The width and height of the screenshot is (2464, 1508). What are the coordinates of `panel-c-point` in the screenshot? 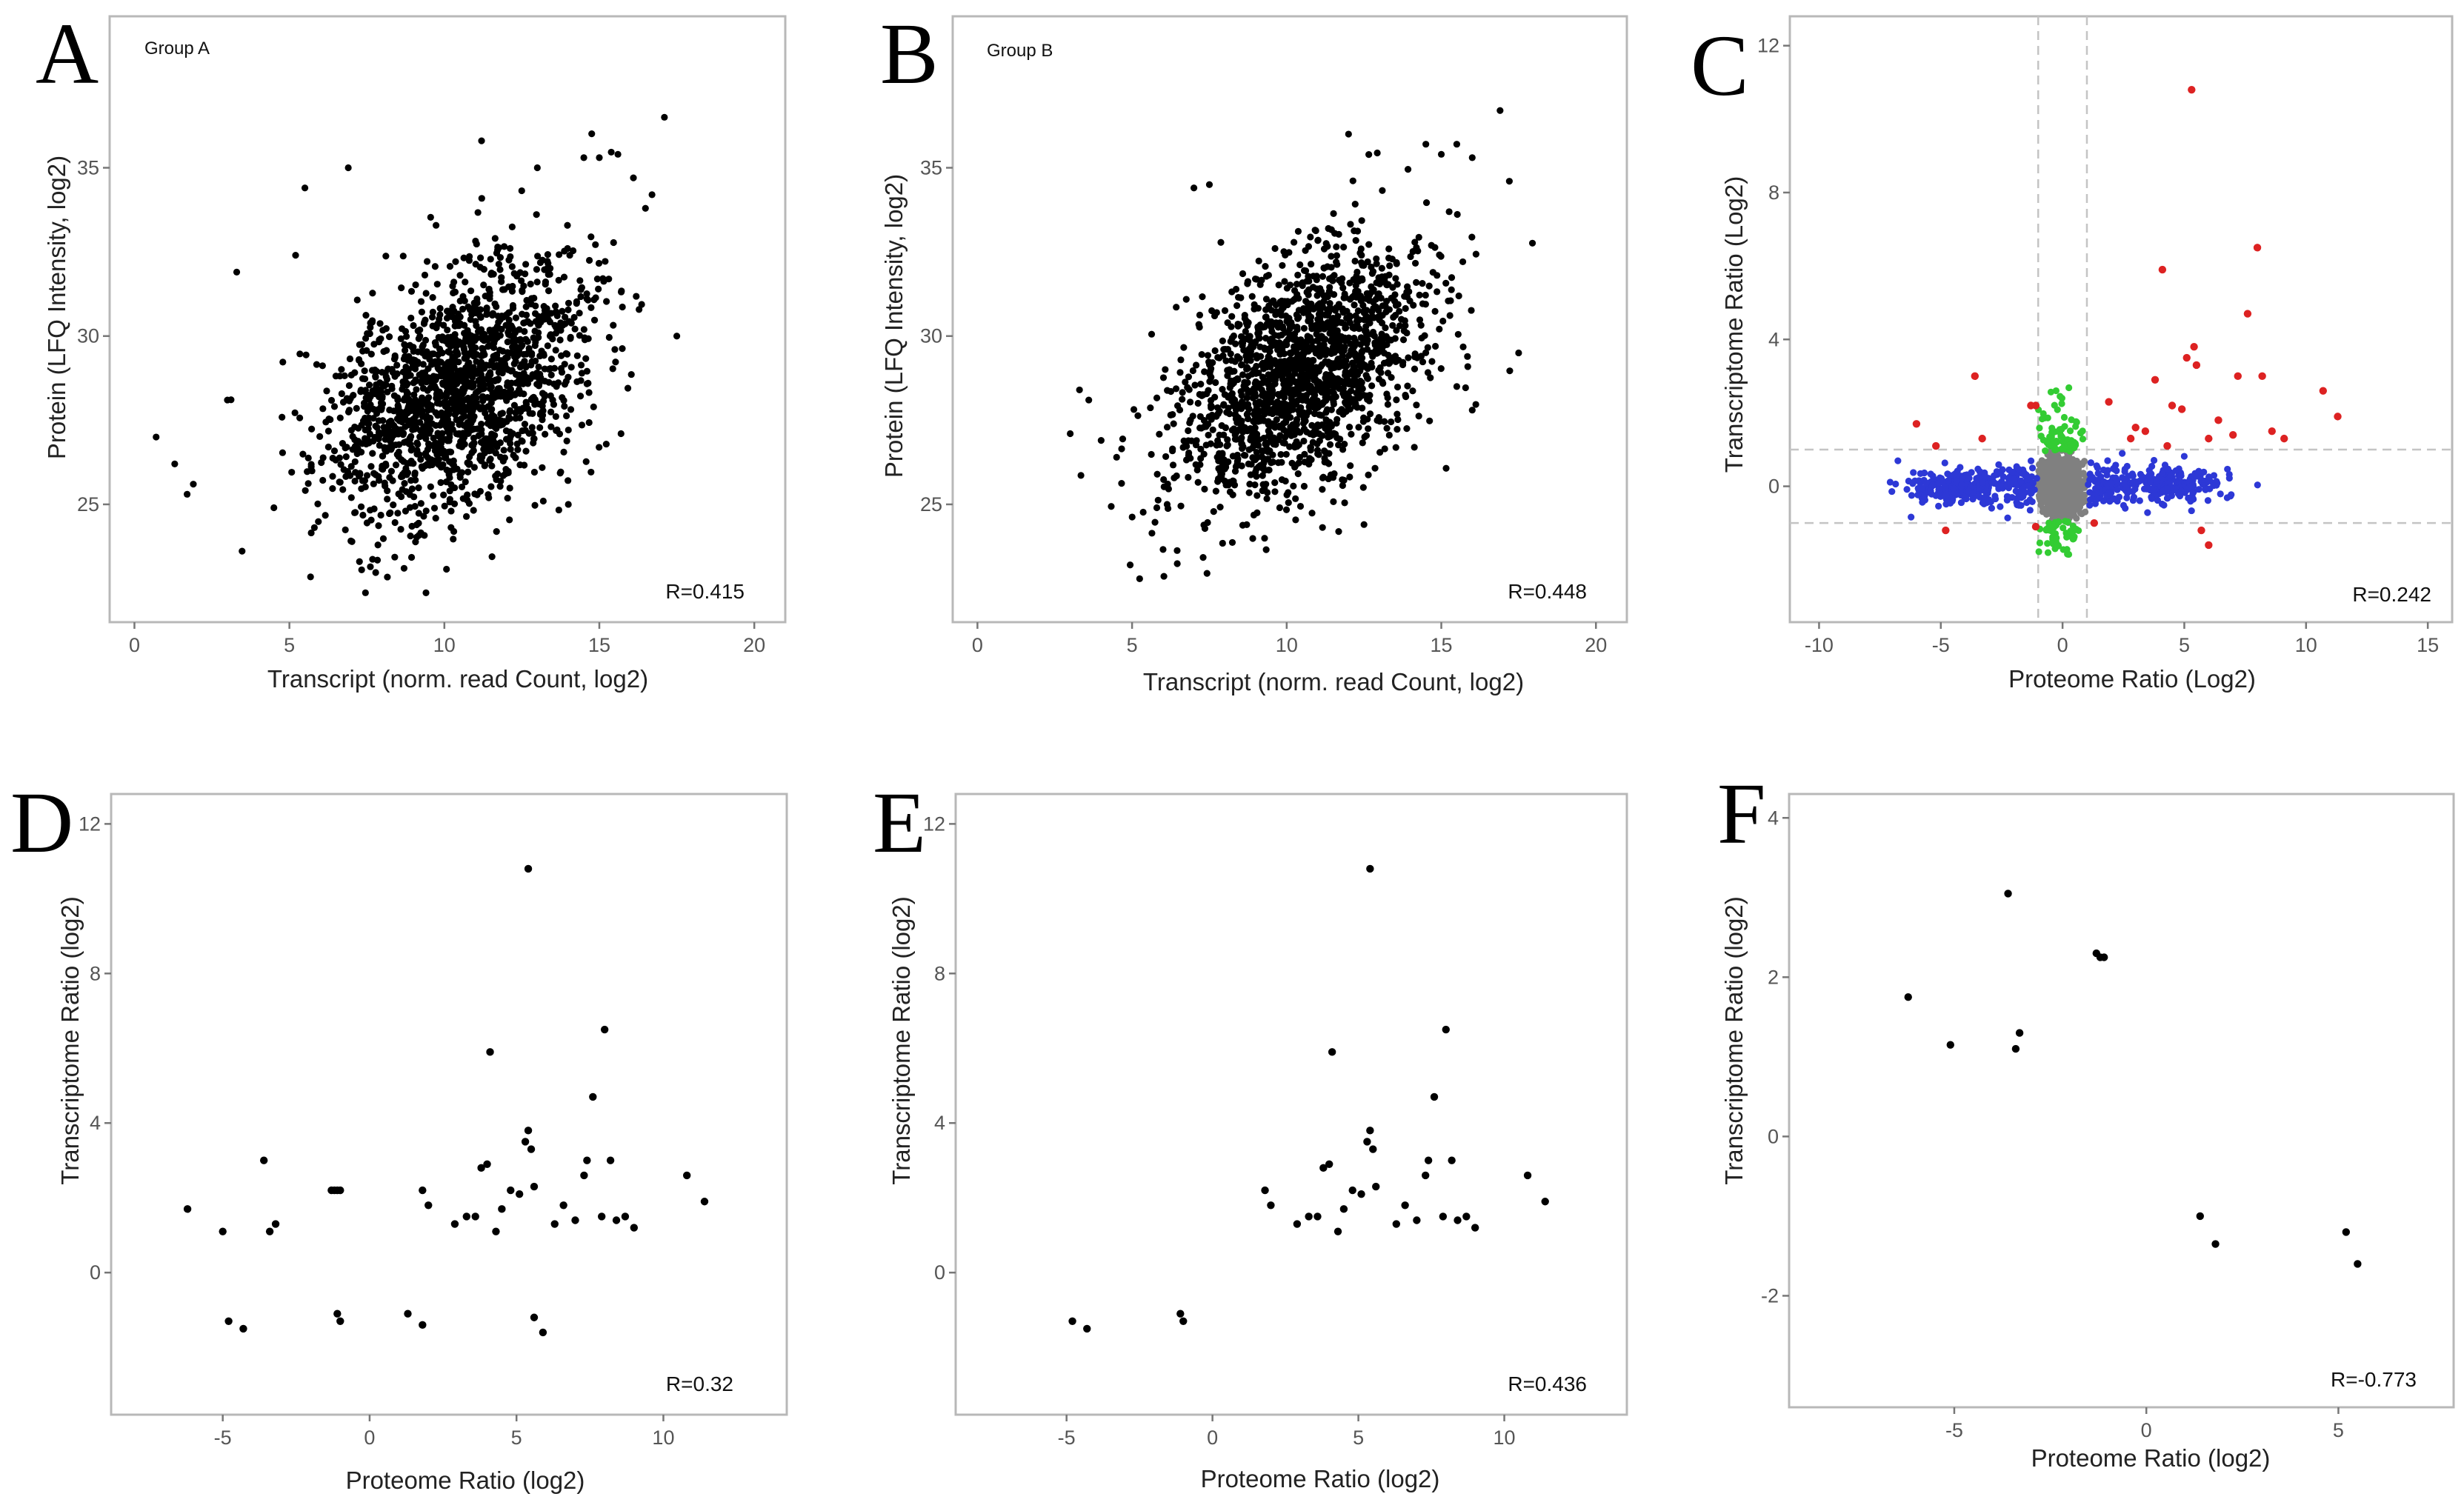 It's located at (2048, 503).